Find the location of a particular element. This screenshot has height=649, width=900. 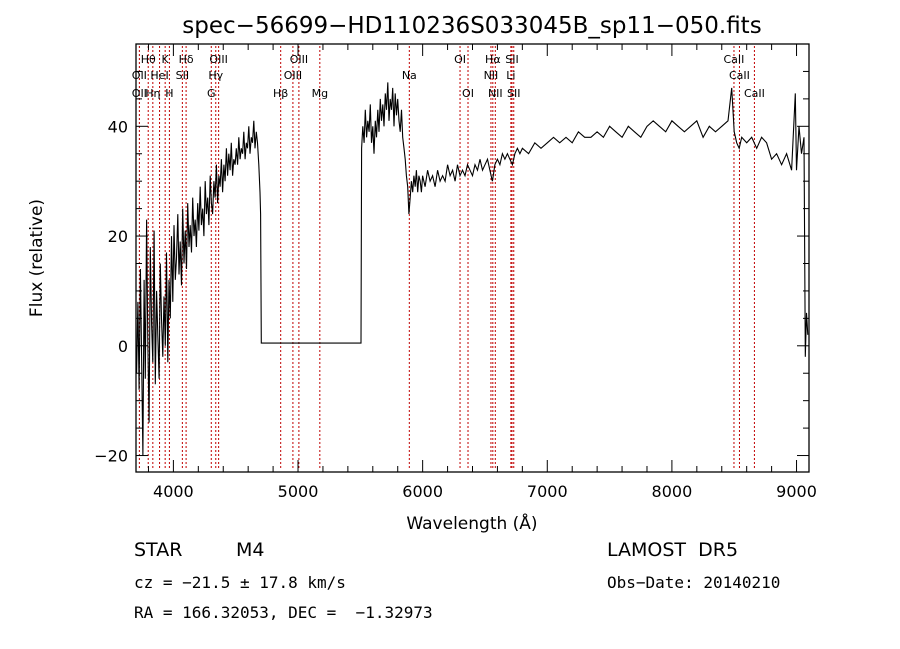

spectral-line-label: Mg is located at coordinates (320, 93).